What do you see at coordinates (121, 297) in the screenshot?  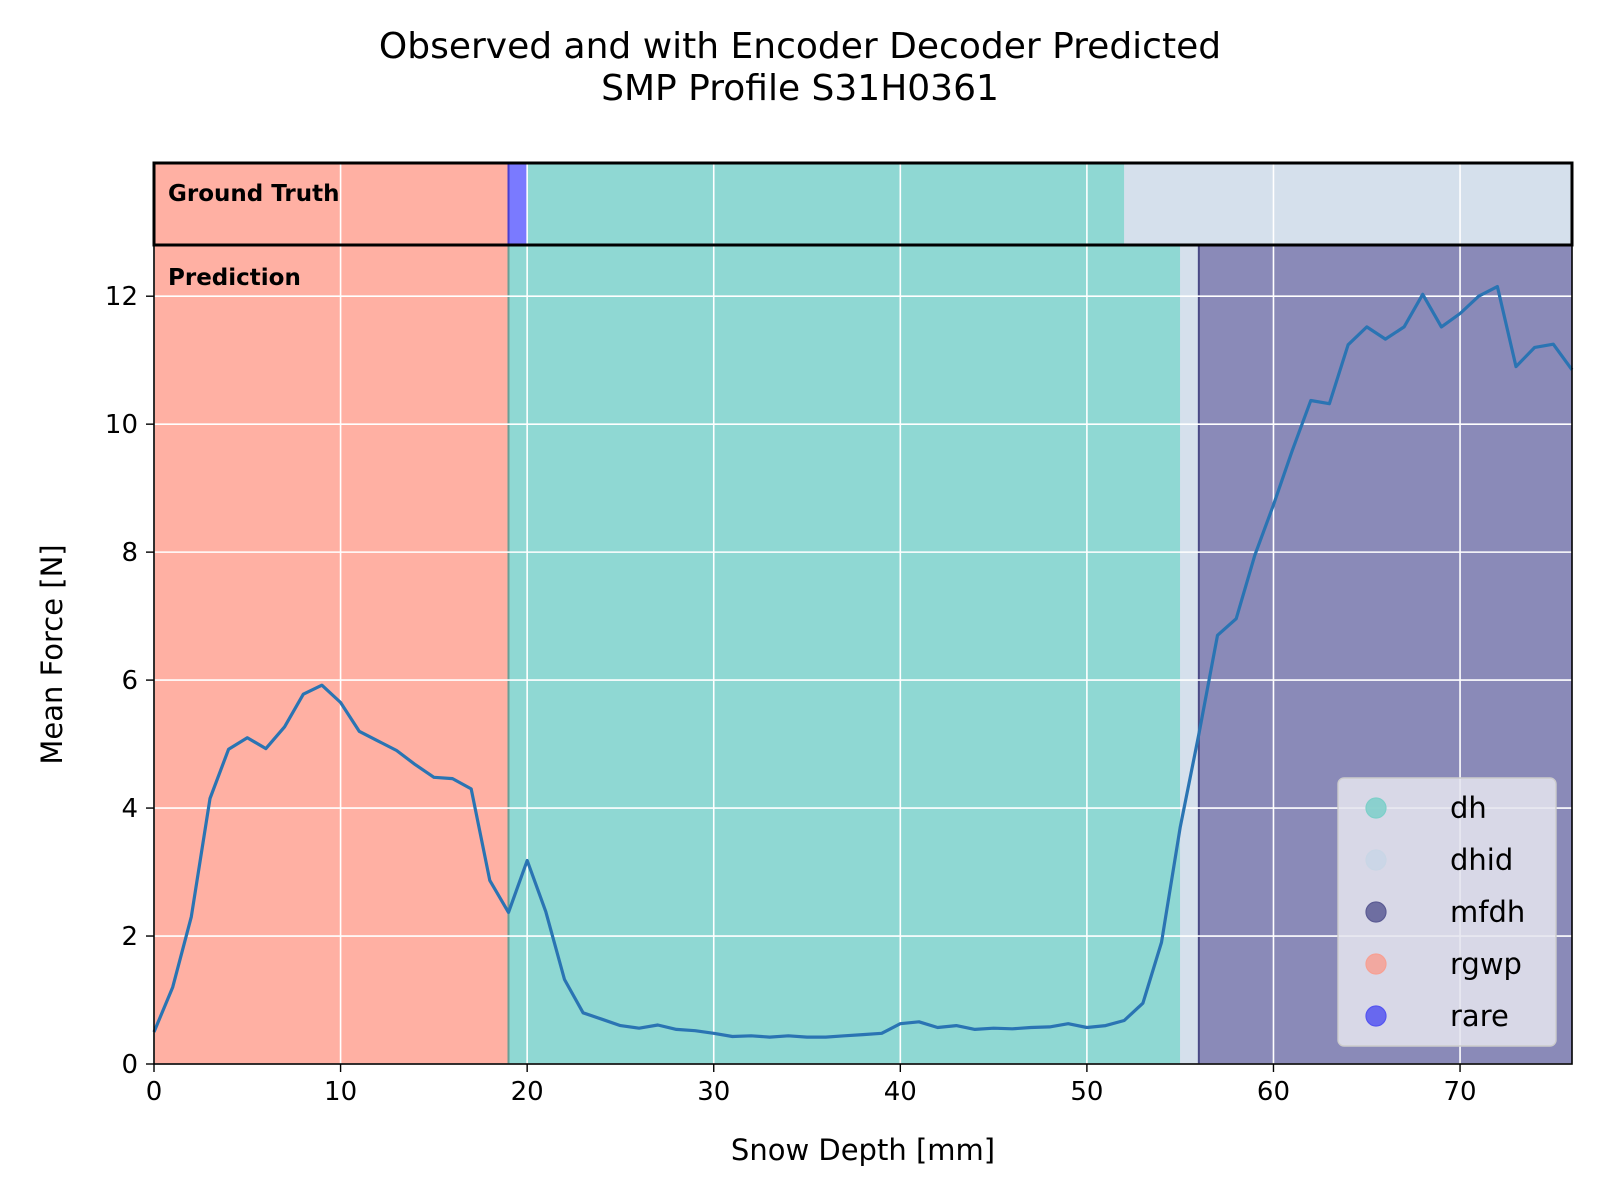 I see `y-tick-label: 12` at bounding box center [121, 297].